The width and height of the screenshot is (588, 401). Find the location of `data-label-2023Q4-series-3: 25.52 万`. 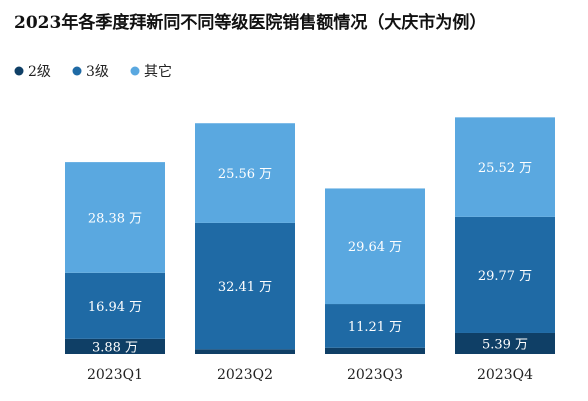

data-label-2023Q4-series-3: 25.52 万 is located at coordinates (505, 168).